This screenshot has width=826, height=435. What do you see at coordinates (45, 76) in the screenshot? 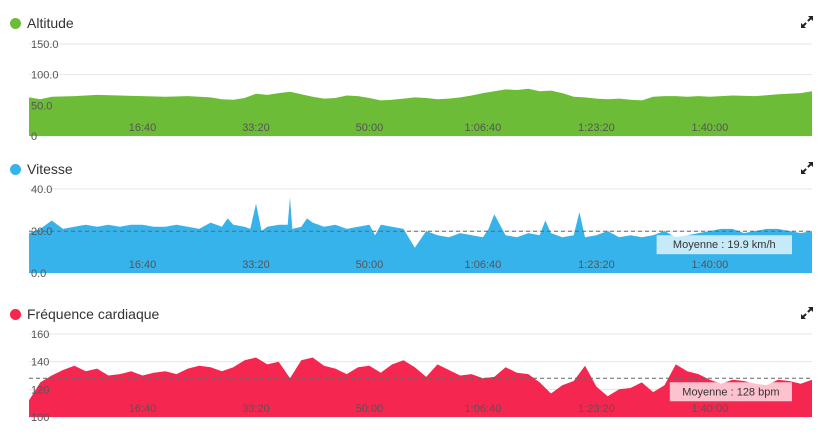
I see `y-tick-label: 100.0` at bounding box center [45, 76].